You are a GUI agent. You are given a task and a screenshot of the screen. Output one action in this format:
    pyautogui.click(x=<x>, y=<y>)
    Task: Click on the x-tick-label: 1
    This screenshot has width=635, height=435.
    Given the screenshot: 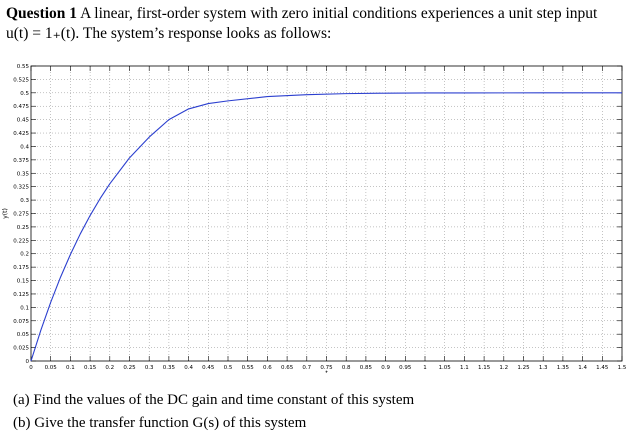 What is the action you would take?
    pyautogui.click(x=425, y=368)
    